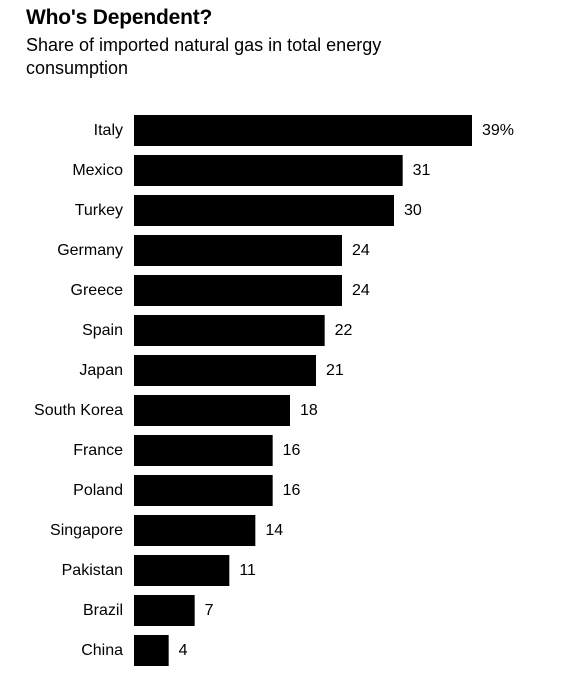  What do you see at coordinates (90, 250) in the screenshot?
I see `category-label: Germany` at bounding box center [90, 250].